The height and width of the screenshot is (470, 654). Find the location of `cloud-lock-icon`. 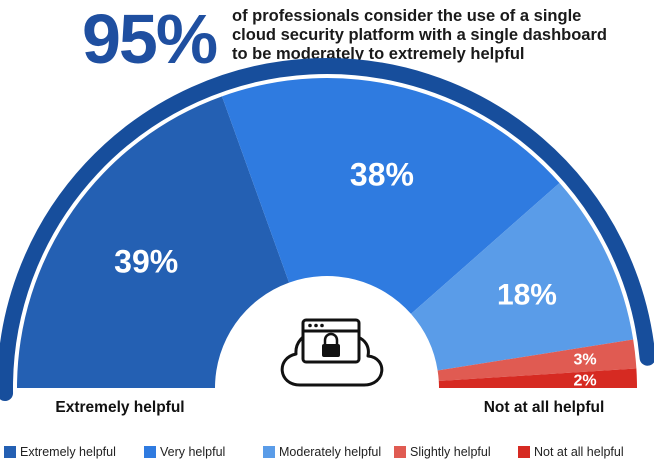

cloud-lock-icon is located at coordinates (332, 352).